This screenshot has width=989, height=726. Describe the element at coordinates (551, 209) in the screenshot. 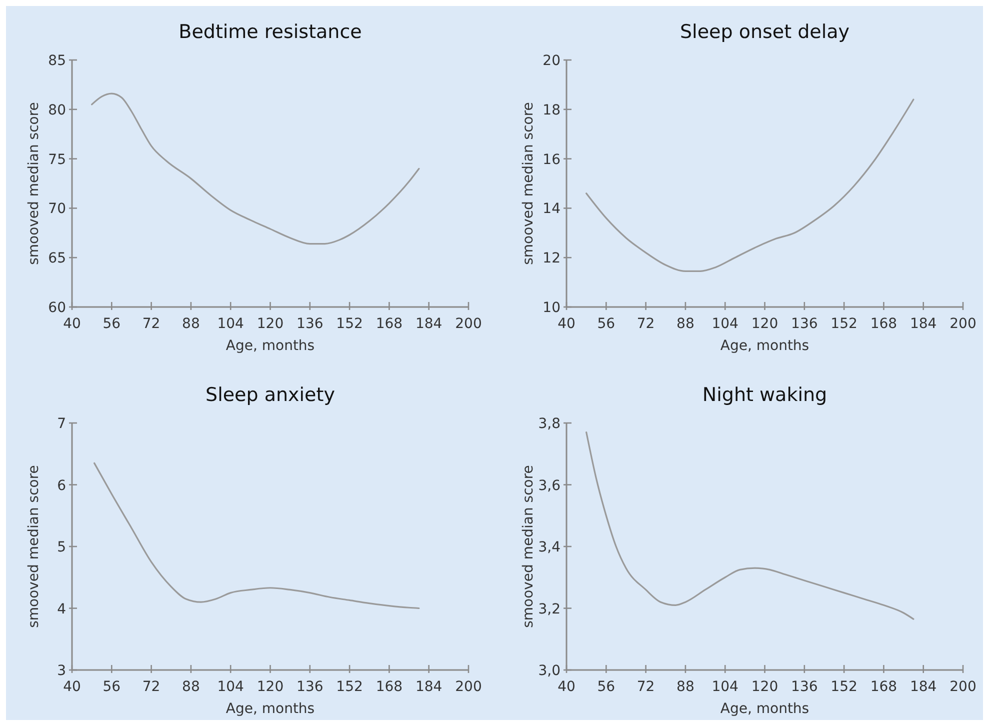

I see `y-tick-label: 14` at that location.